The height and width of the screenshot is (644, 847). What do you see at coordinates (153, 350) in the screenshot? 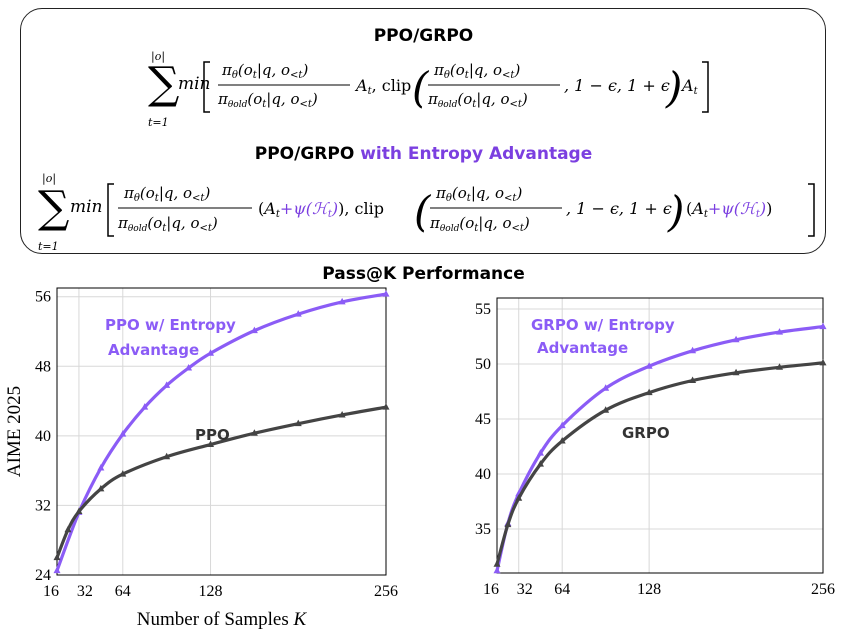
I see `annotation-label: Advantage` at bounding box center [153, 350].